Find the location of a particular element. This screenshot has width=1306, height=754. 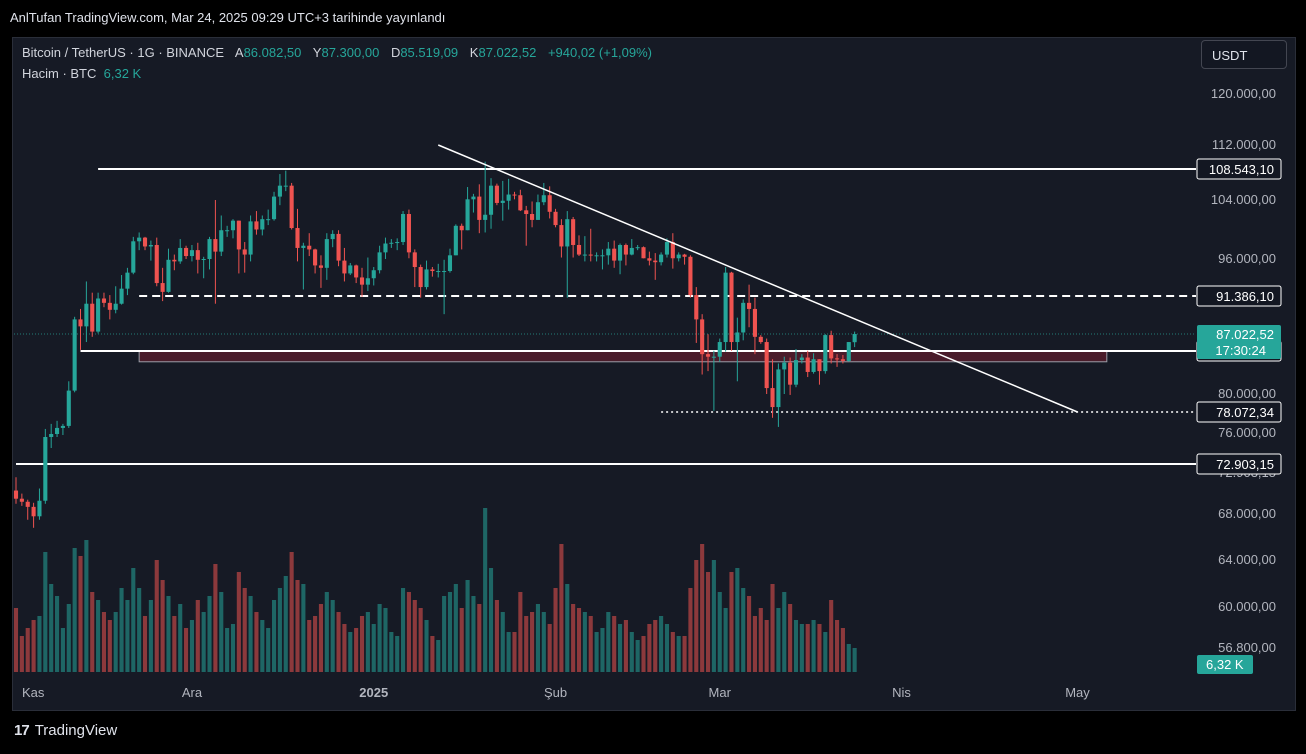

currency-selector-button: USDT is located at coordinates (1244, 54).